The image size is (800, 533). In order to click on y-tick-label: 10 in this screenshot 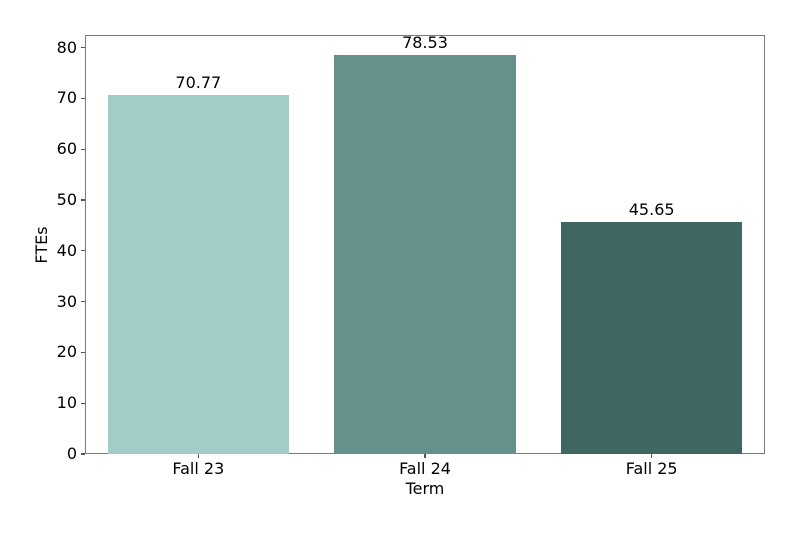, I will do `click(66, 403)`.